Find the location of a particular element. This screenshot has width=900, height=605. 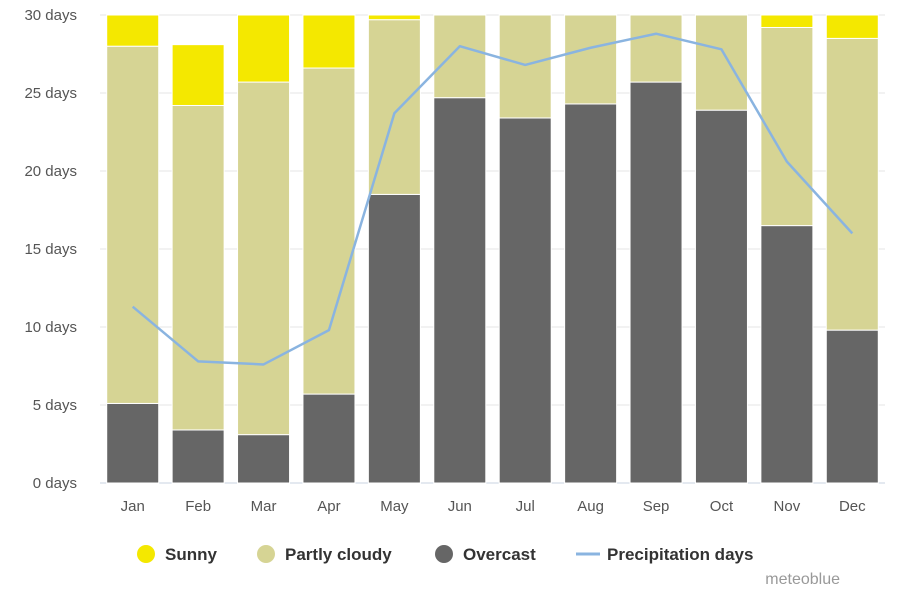

credit-text: meteoblue is located at coordinates (802, 579).